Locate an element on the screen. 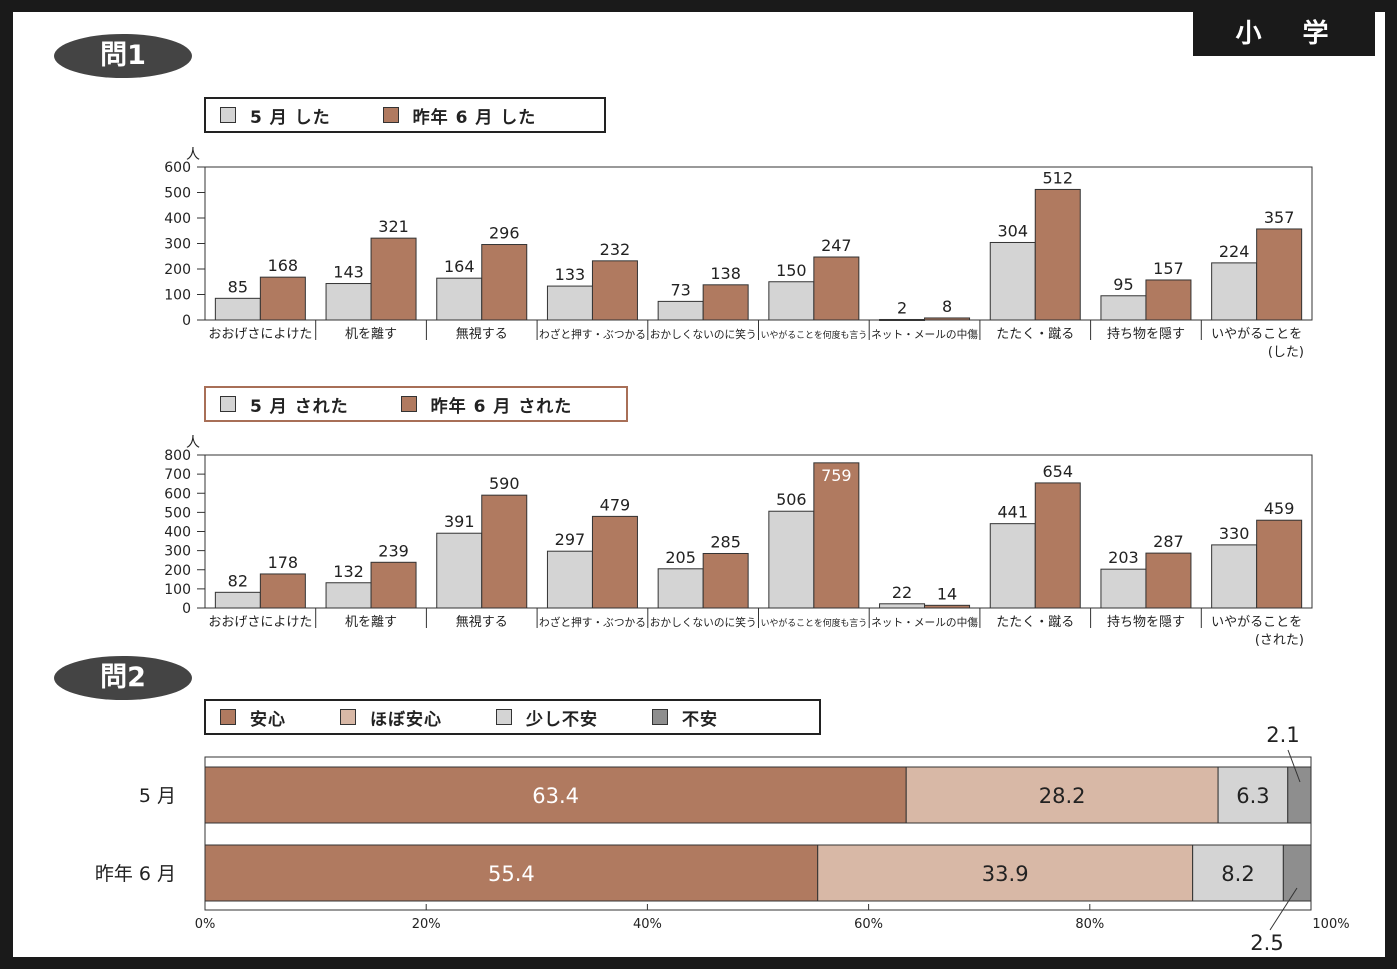 Image resolution: width=1397 pixels, height=969 pixels. x-tick-label: 20% is located at coordinates (426, 924).